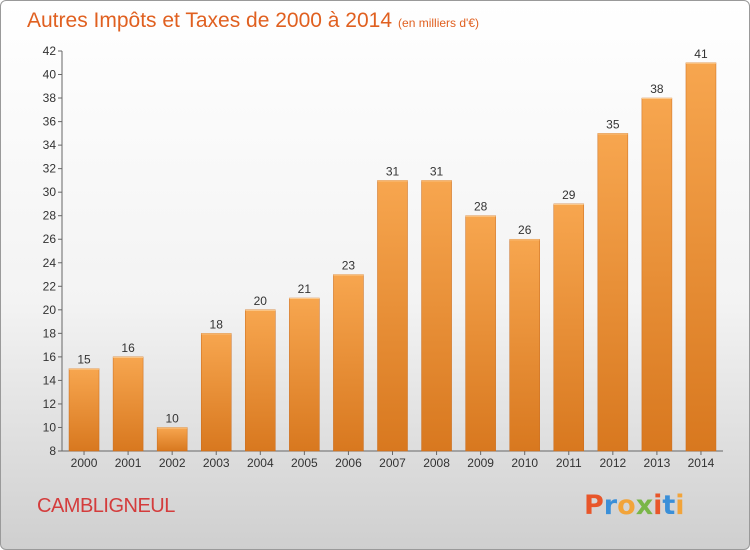 The image size is (750, 550). Describe the element at coordinates (50, 263) in the screenshot. I see `y-tick-label: 24` at that location.